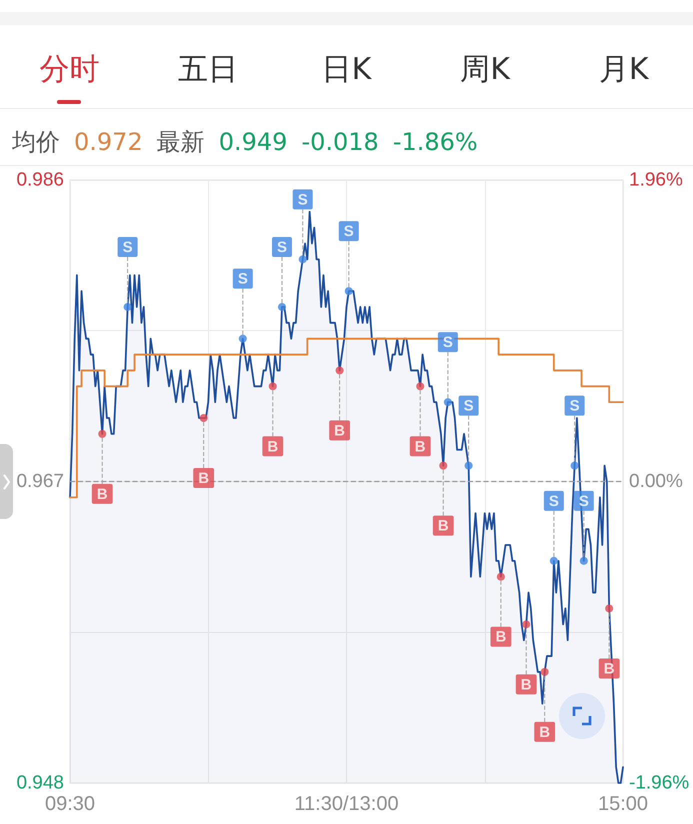  Describe the element at coordinates (40, 481) in the screenshot. I see `y-tick-label: 0.967` at that location.